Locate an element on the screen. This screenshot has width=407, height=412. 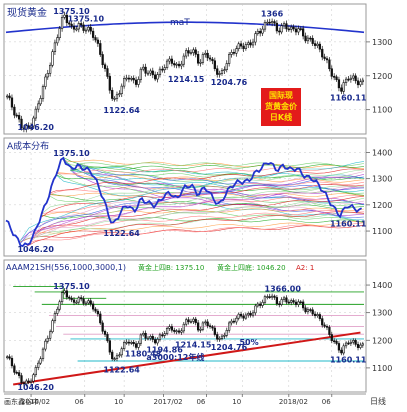
pane3-legend-item: 黄金上四: is located at coordinates (232, 267).